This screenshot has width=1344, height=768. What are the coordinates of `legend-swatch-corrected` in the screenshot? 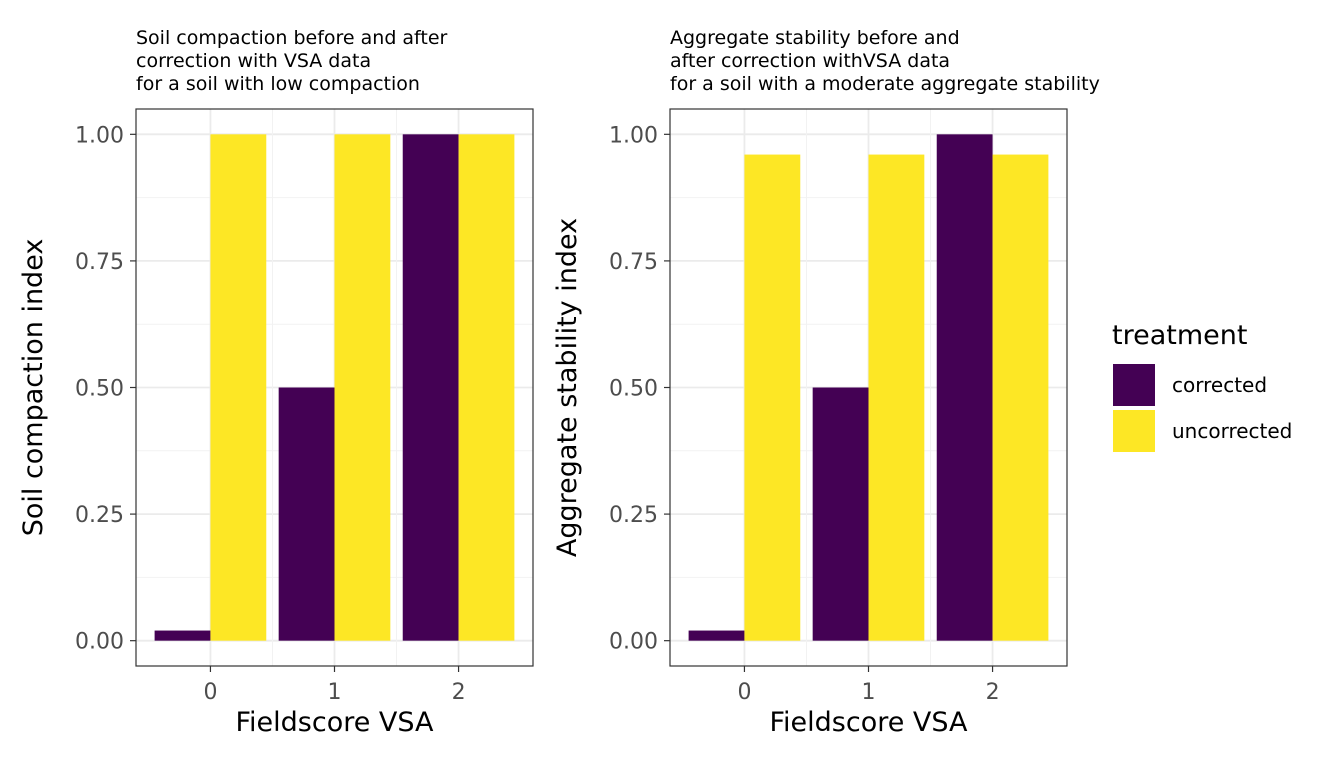 It's located at (1134, 385).